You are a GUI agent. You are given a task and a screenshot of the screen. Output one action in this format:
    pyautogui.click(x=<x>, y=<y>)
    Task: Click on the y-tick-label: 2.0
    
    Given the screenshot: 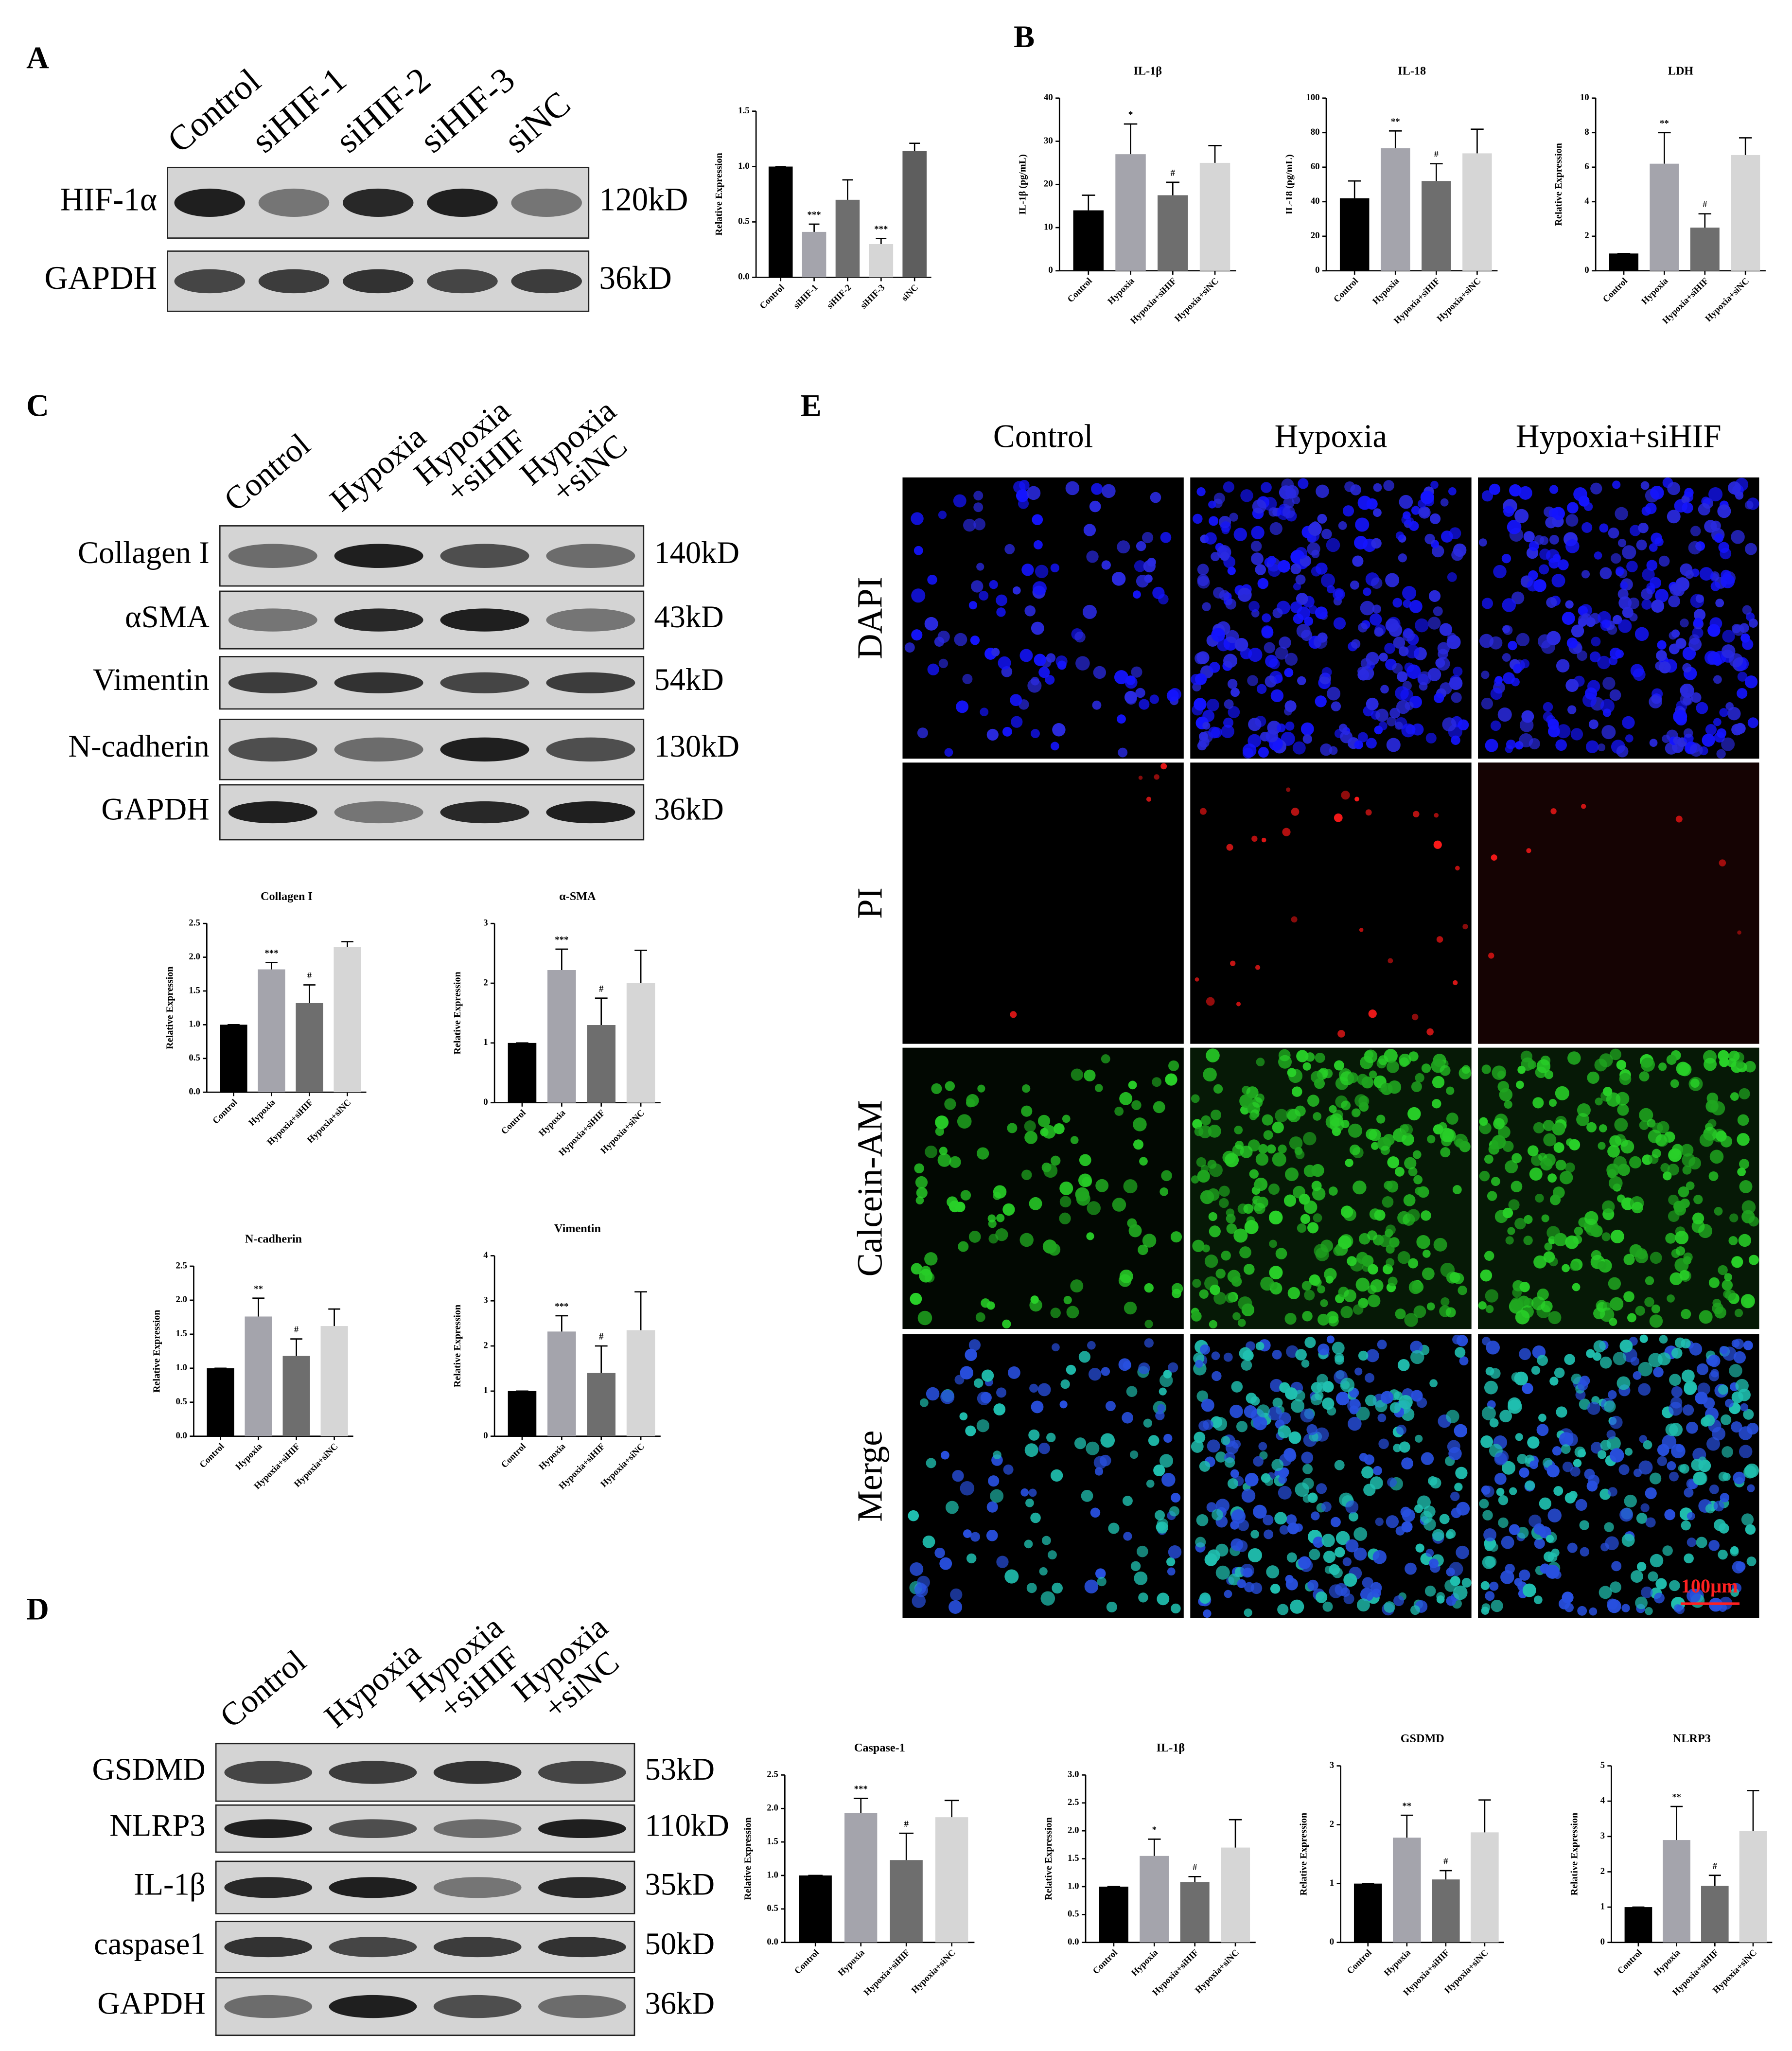 What is the action you would take?
    pyautogui.click(x=1073, y=1830)
    